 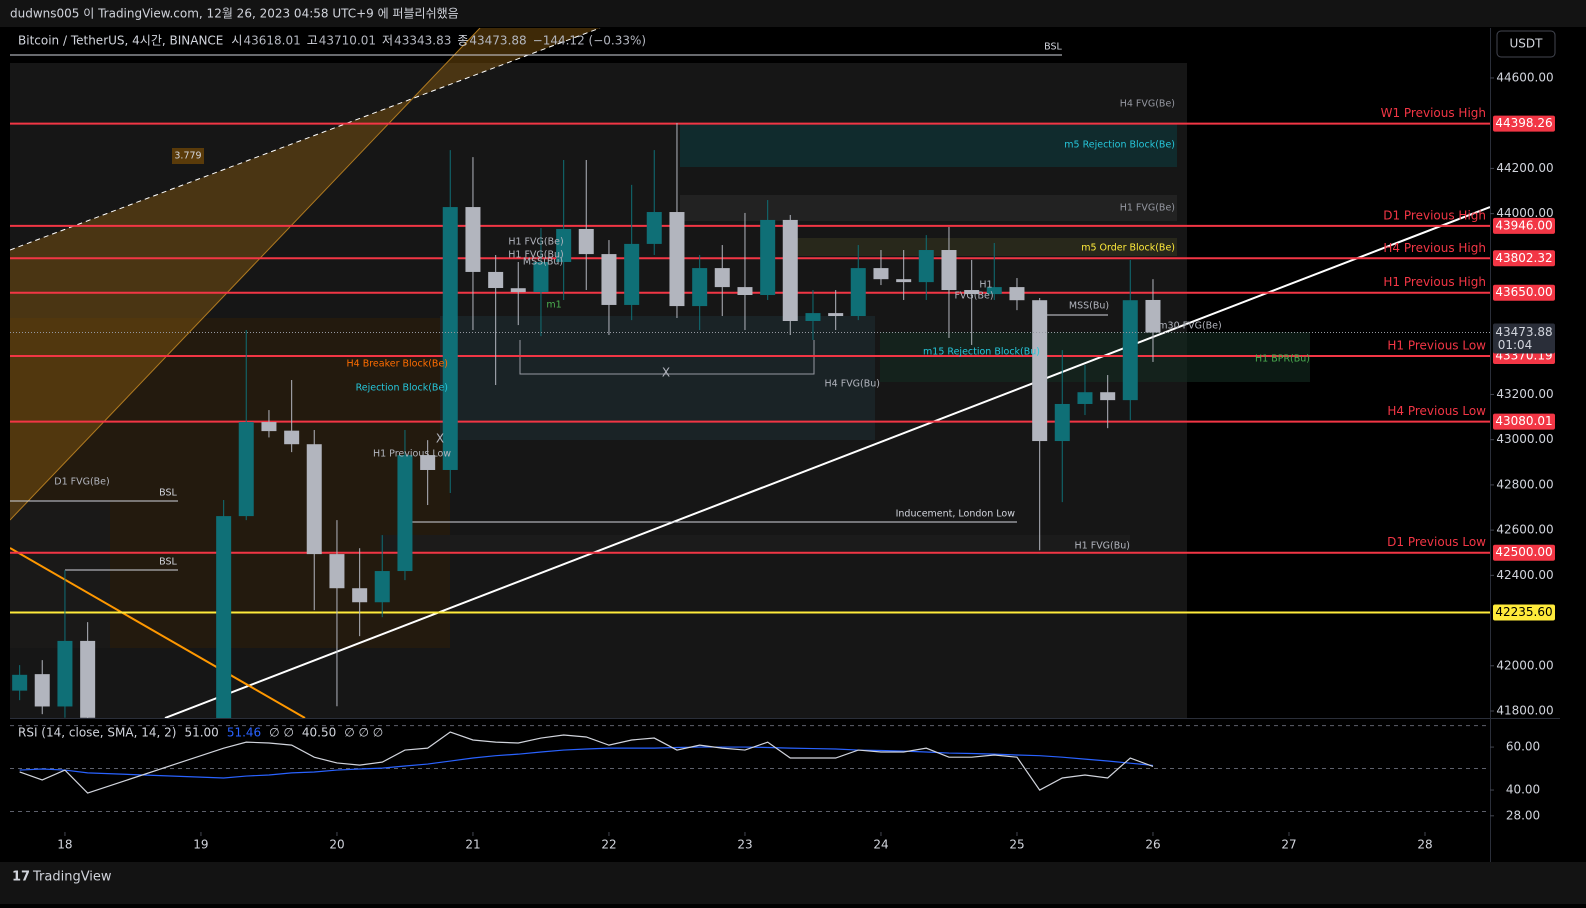 I want to click on currency-button, so click(x=1526, y=44).